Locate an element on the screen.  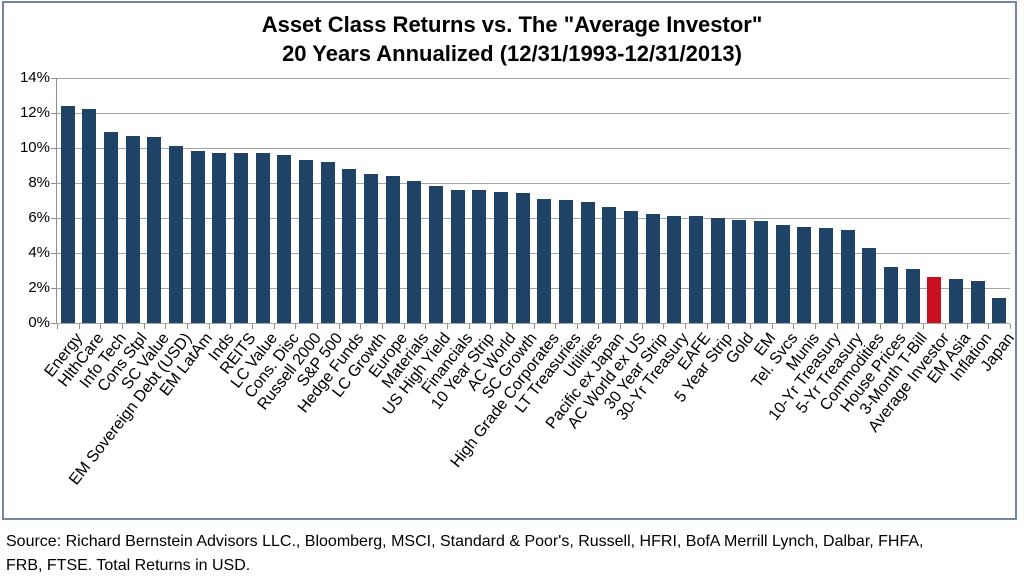
source-note-line-2: FRB, FTSE. Total Returns in USD. is located at coordinates (128, 565).